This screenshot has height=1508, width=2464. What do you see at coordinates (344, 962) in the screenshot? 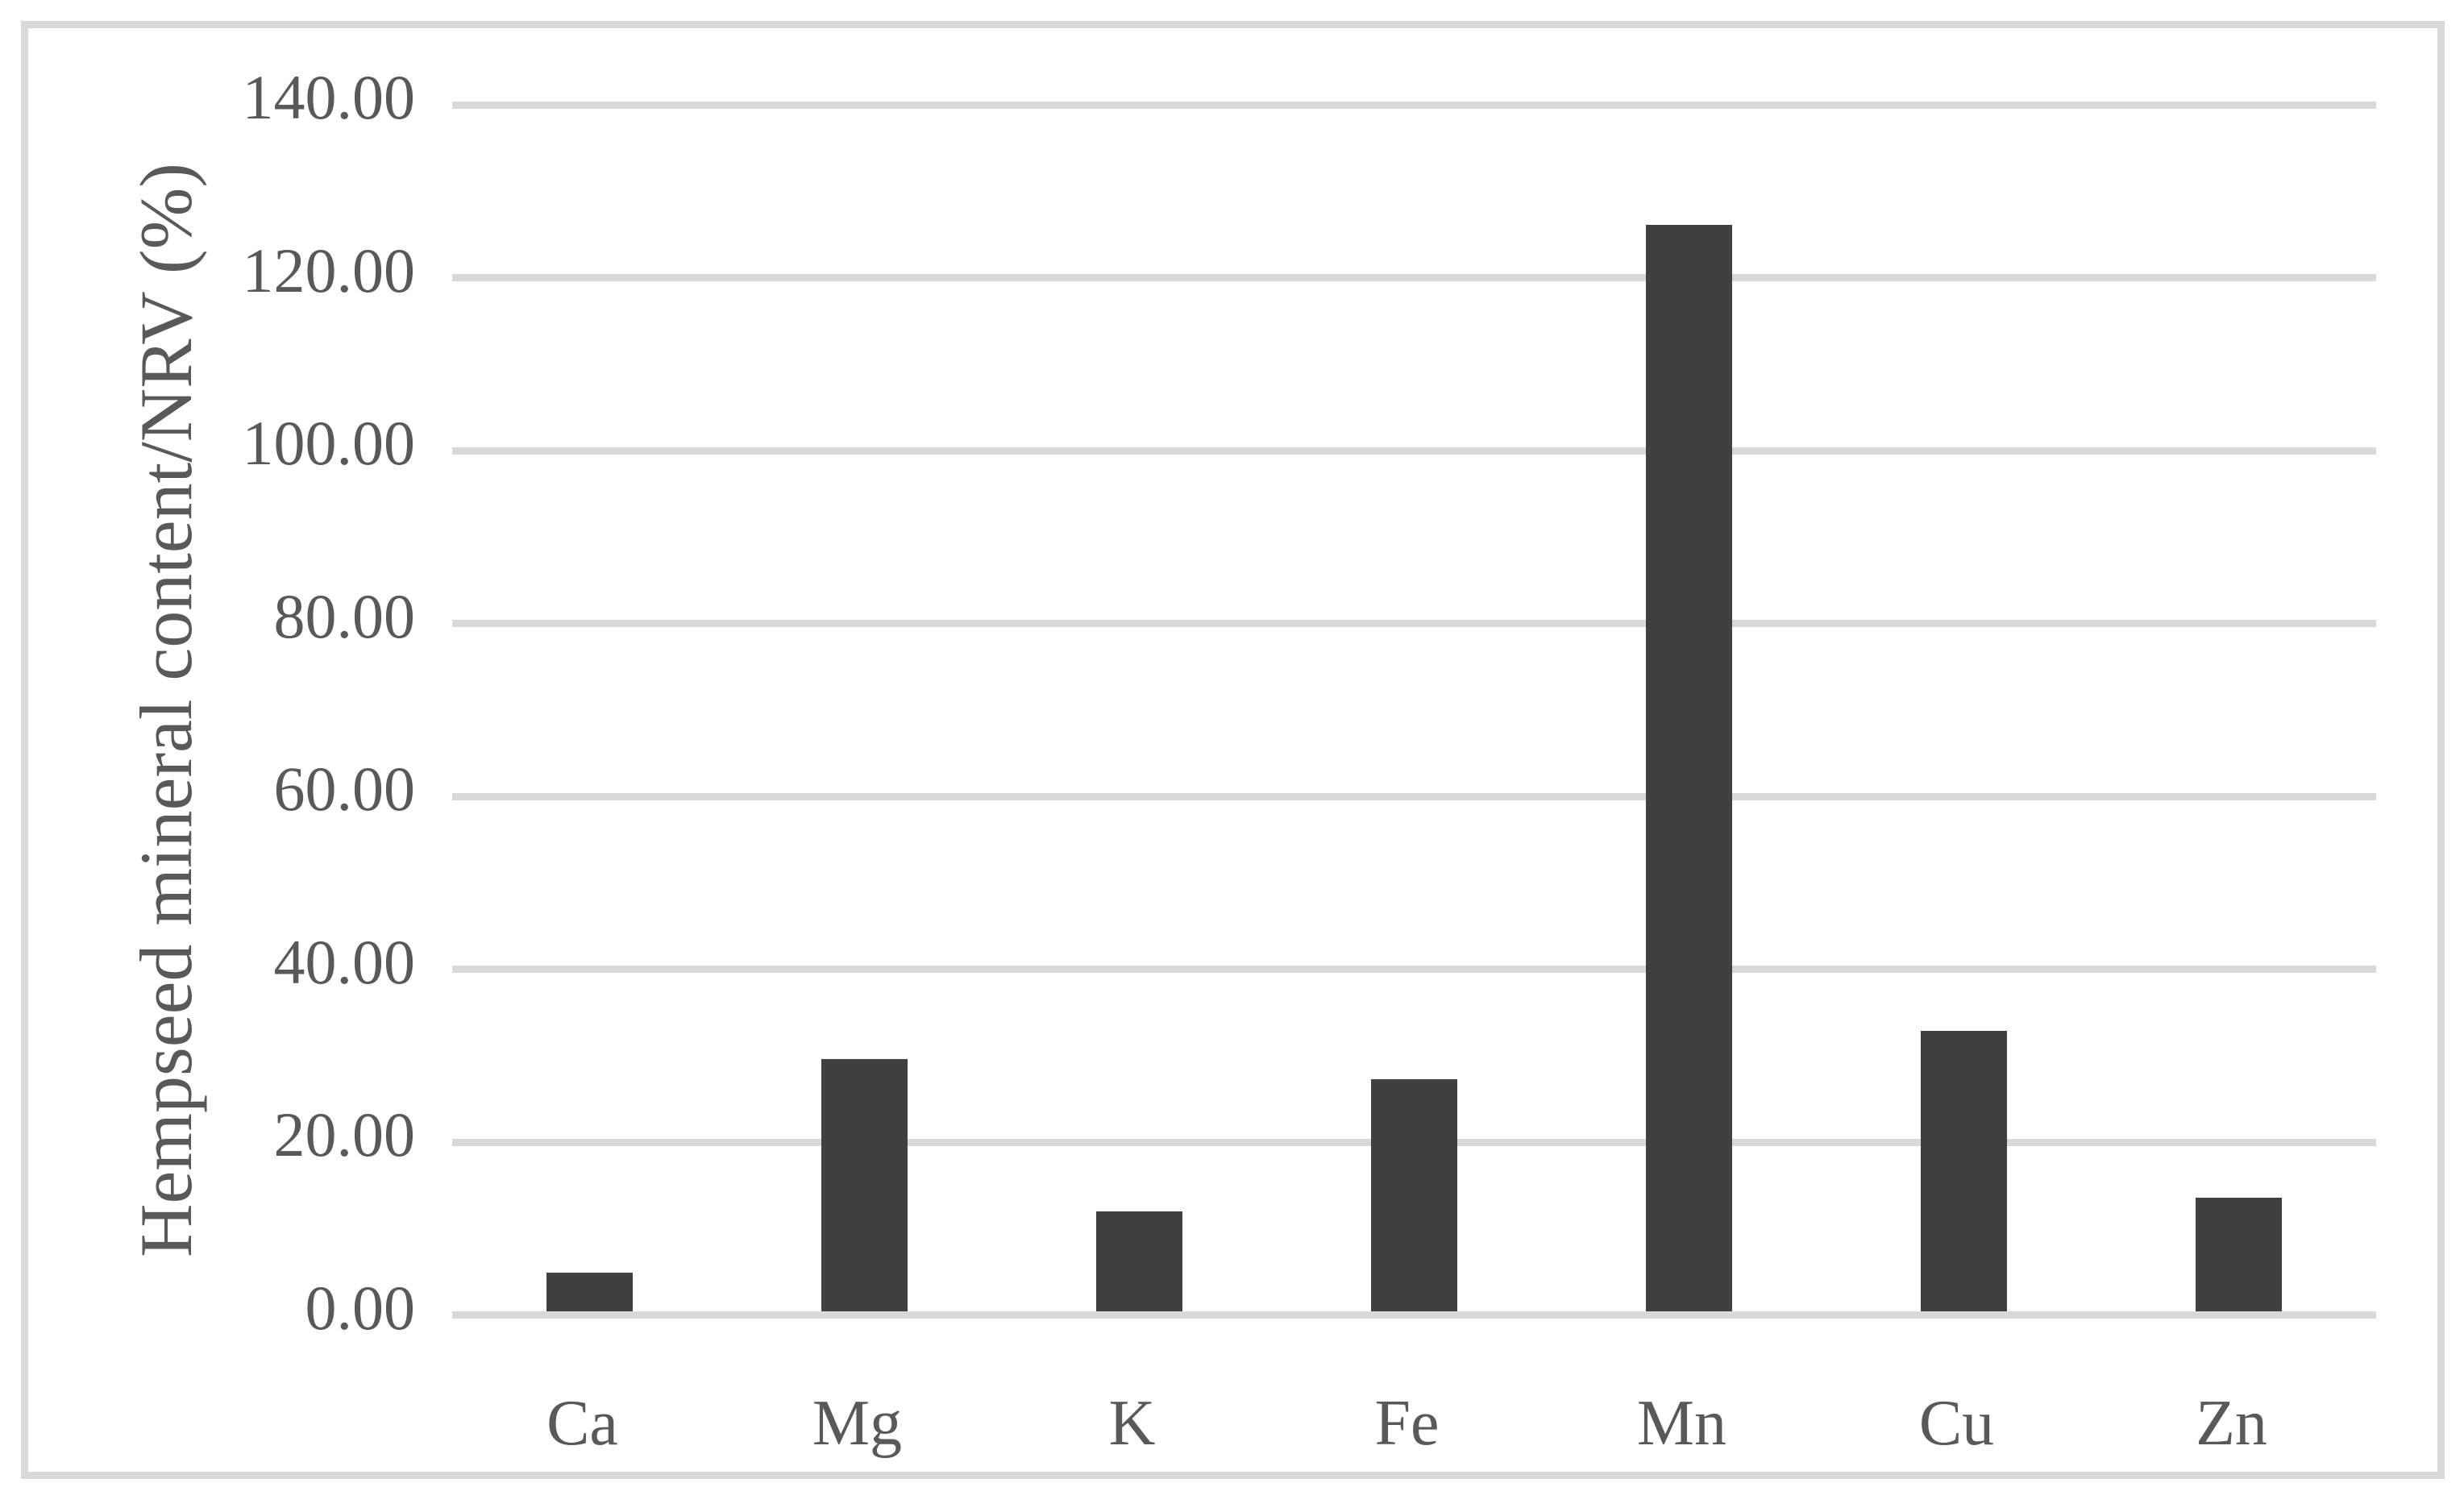
I see `y-tick-label: 40.00` at bounding box center [344, 962].